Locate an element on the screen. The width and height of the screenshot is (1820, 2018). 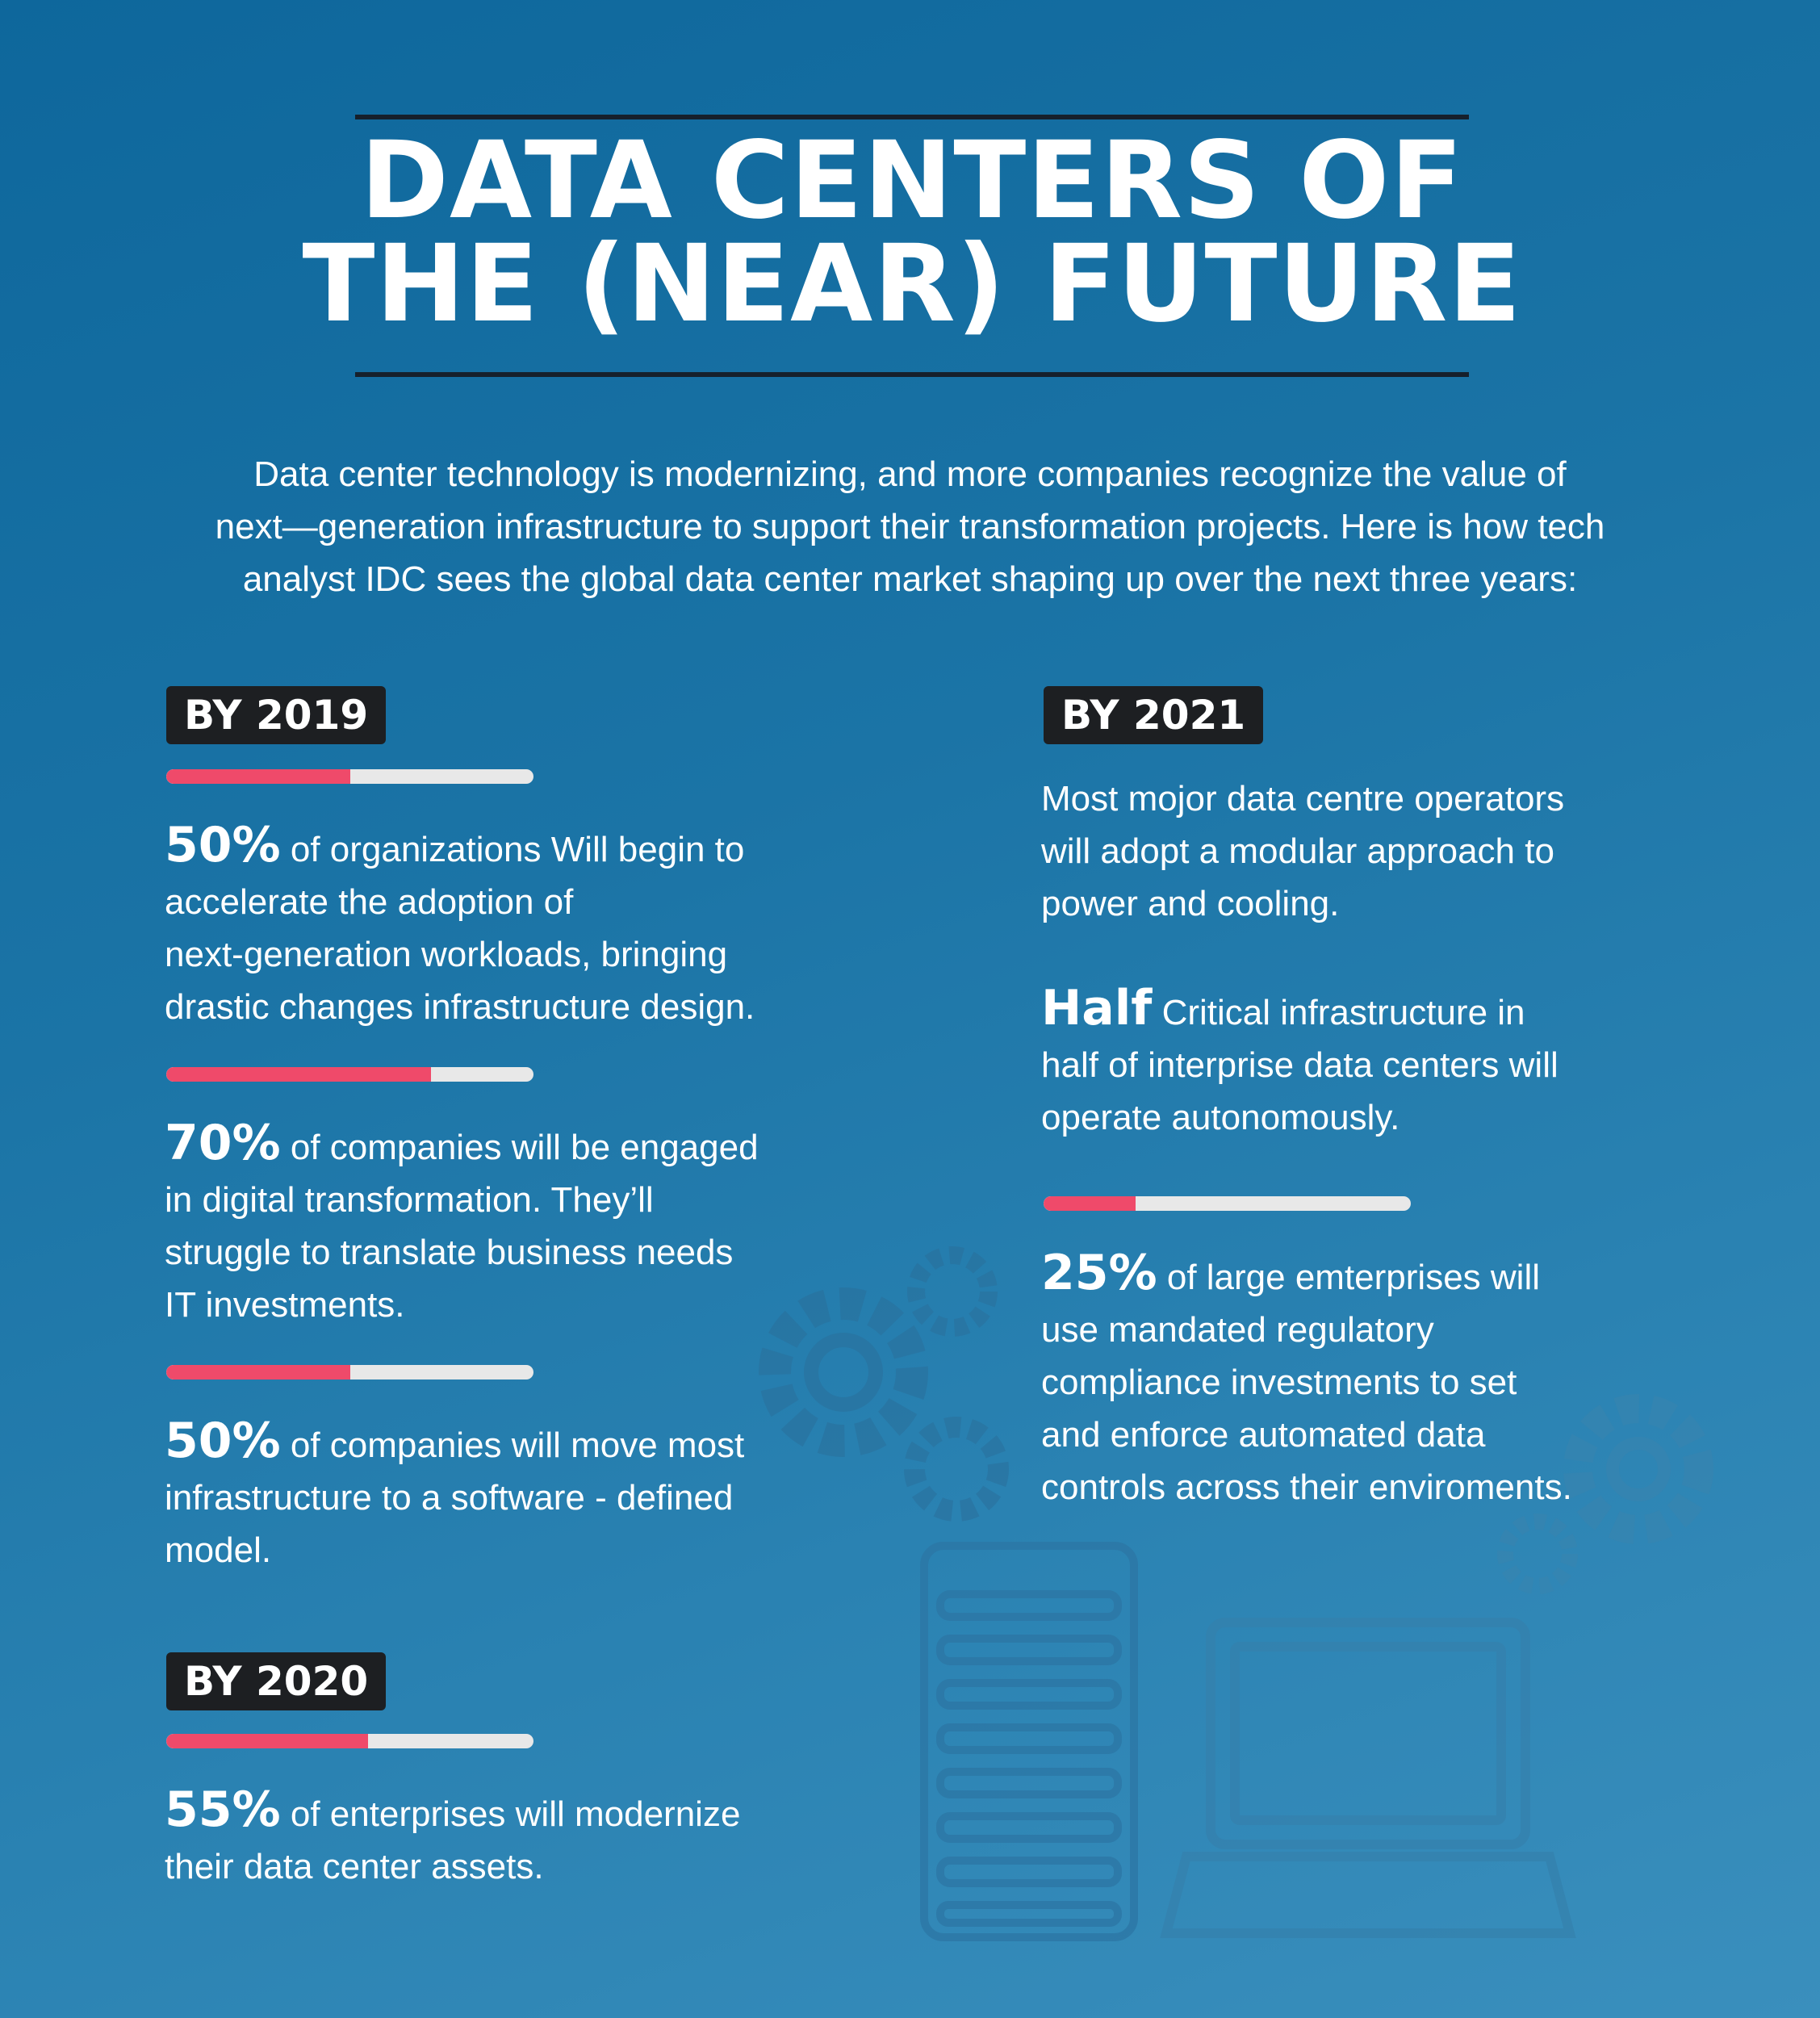
stat-value: 70% is located at coordinates (223, 1143).